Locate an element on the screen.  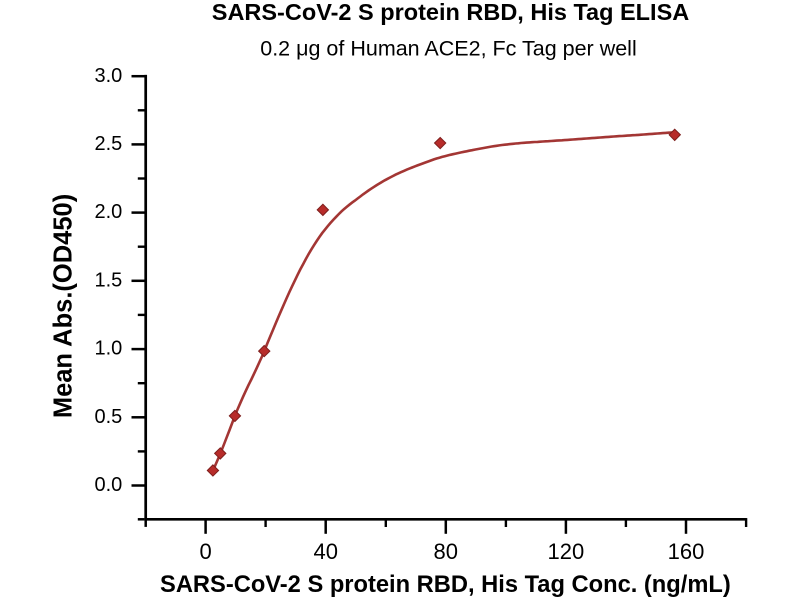
svg-text: 0.0 is located at coordinates (108, 485).